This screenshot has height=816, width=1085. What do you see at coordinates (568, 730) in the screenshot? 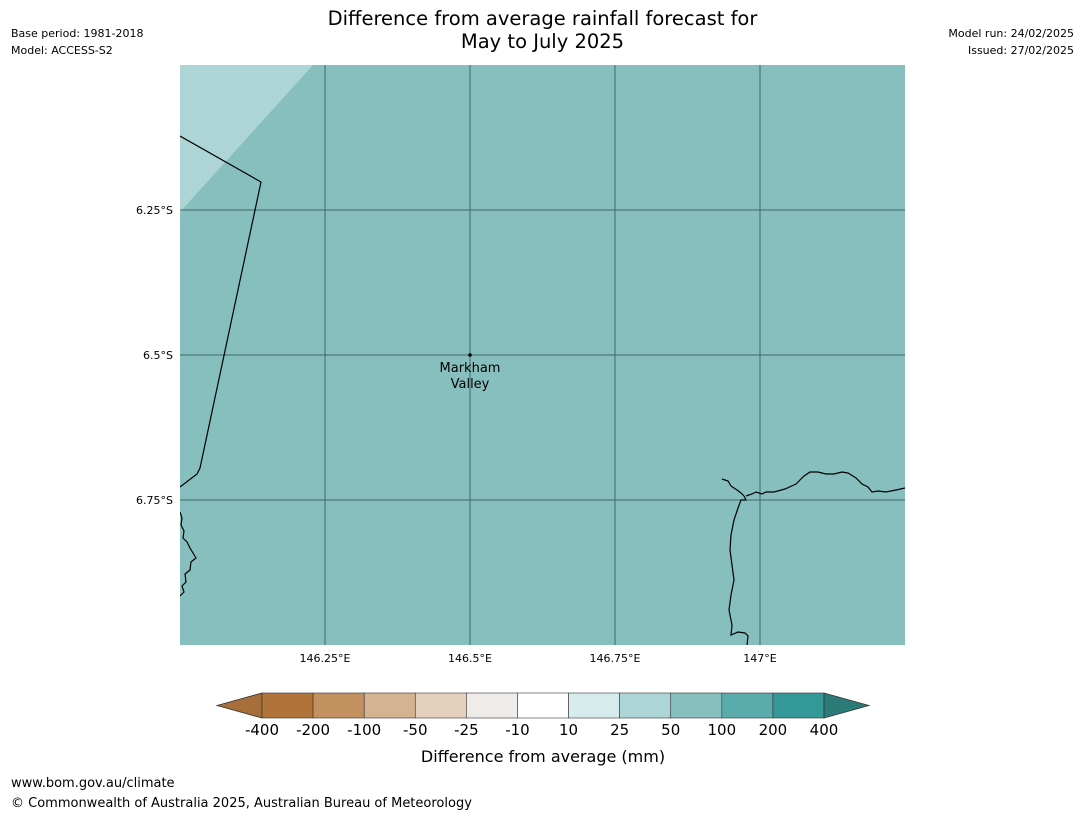
I see `colorbar-tick-label: 10` at bounding box center [568, 730].